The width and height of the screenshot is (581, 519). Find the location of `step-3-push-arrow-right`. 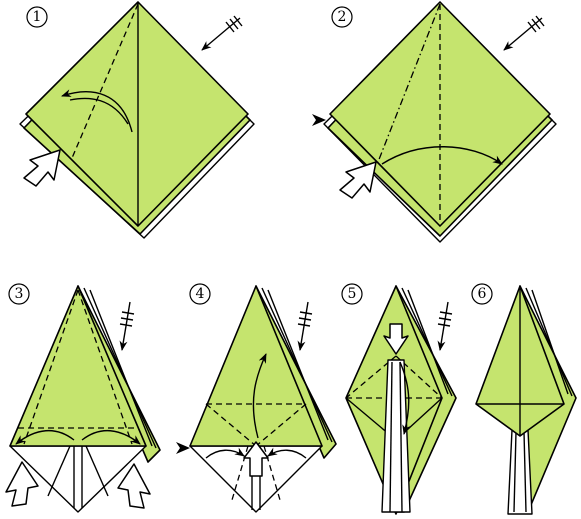

step-3-push-arrow-right is located at coordinates (134, 486).